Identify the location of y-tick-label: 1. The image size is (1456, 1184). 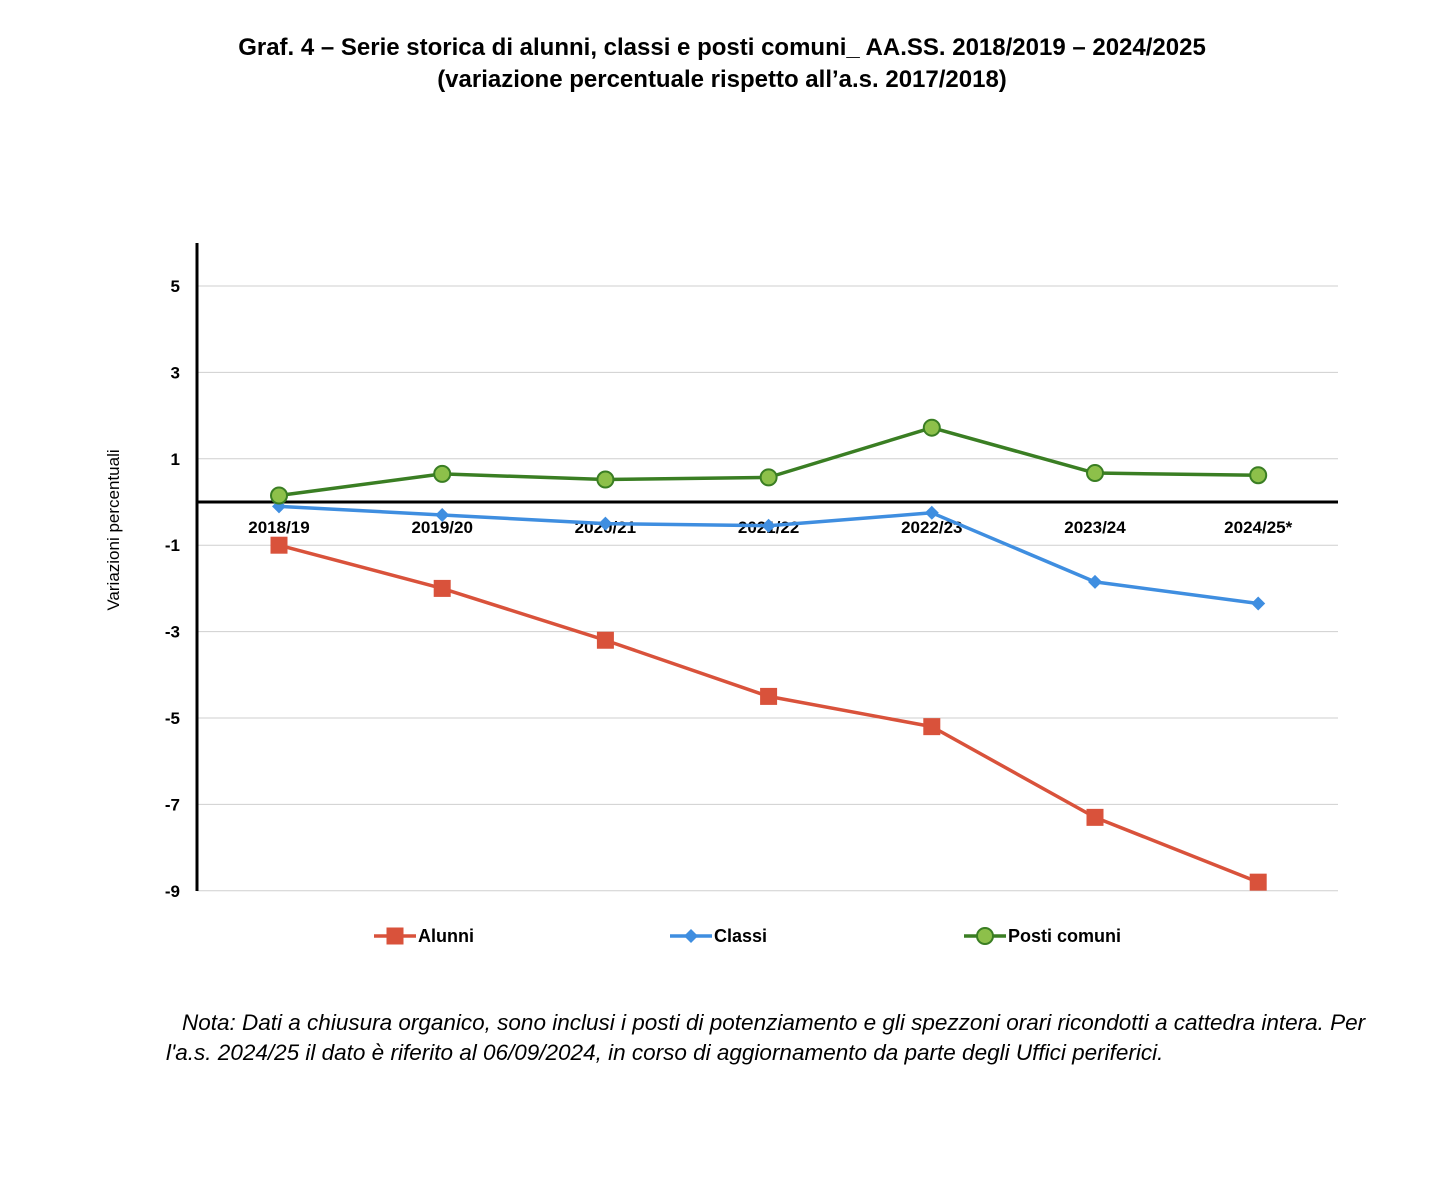
(175, 459).